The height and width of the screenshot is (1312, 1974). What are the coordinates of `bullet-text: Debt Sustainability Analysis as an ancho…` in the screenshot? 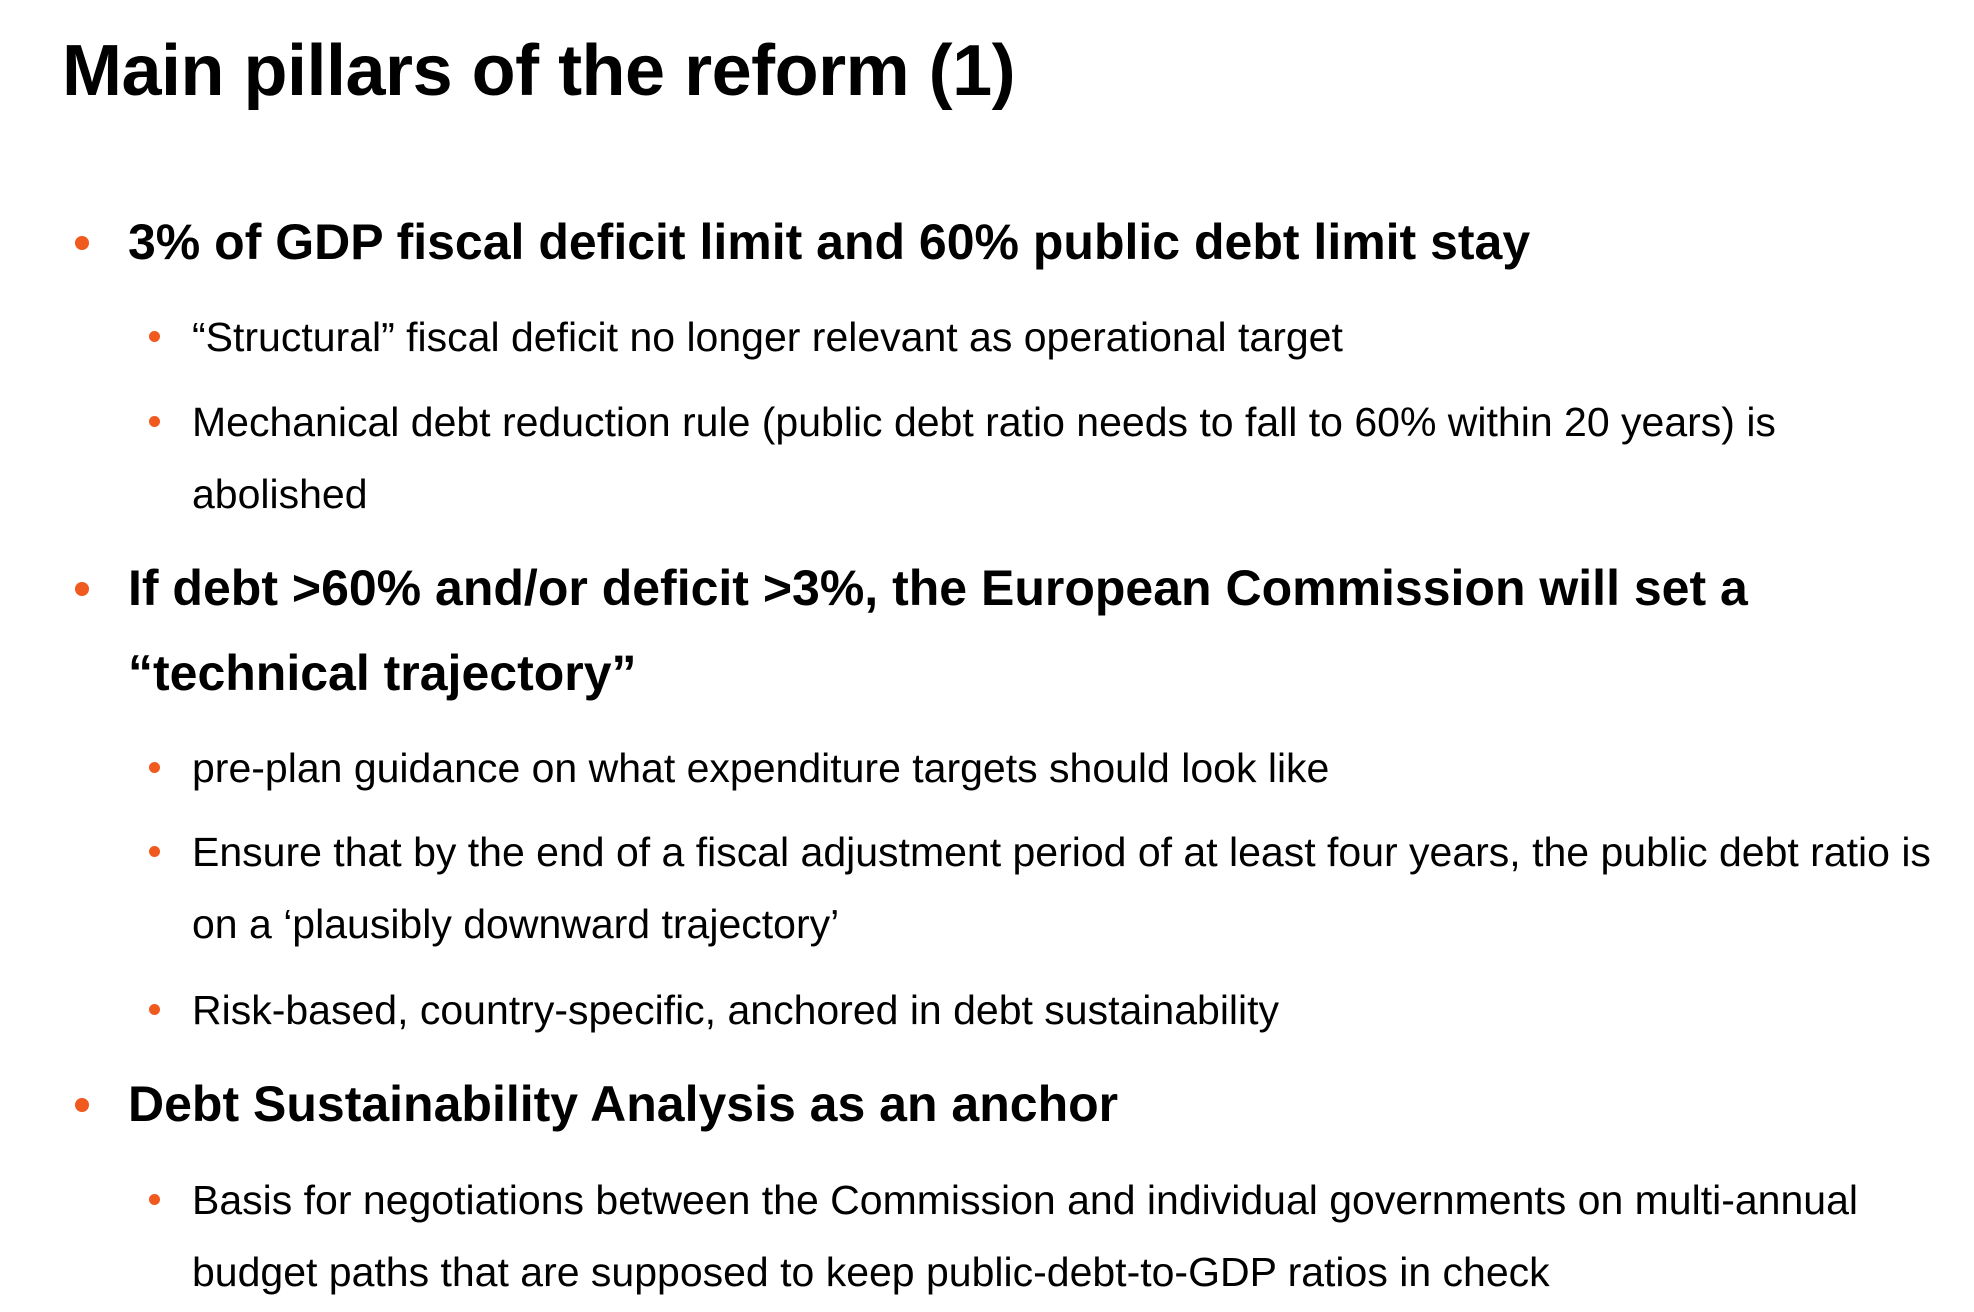 It's located at (623, 1104).